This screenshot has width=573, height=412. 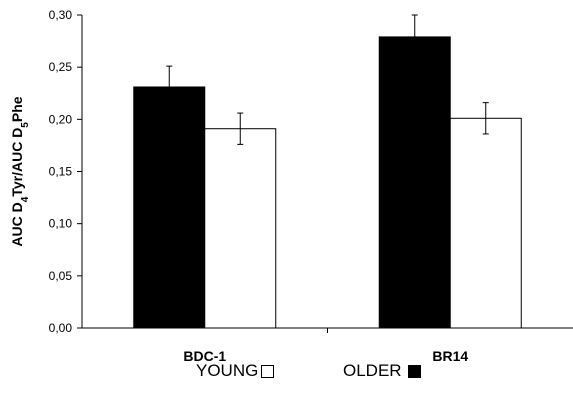 What do you see at coordinates (286, 375) in the screenshot?
I see `legend: YOUNG OLDER` at bounding box center [286, 375].